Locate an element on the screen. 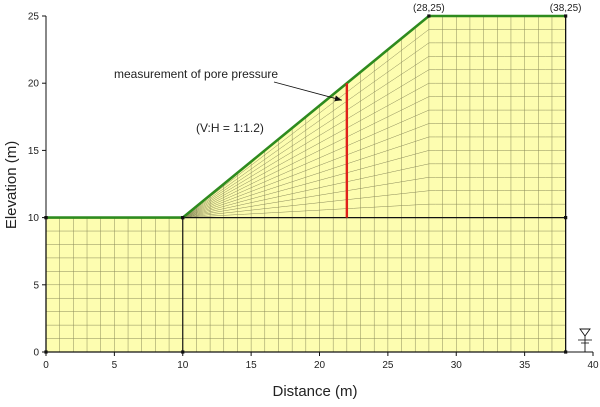 This screenshot has width=600, height=407. measurement-arrowhead is located at coordinates (338, 98).